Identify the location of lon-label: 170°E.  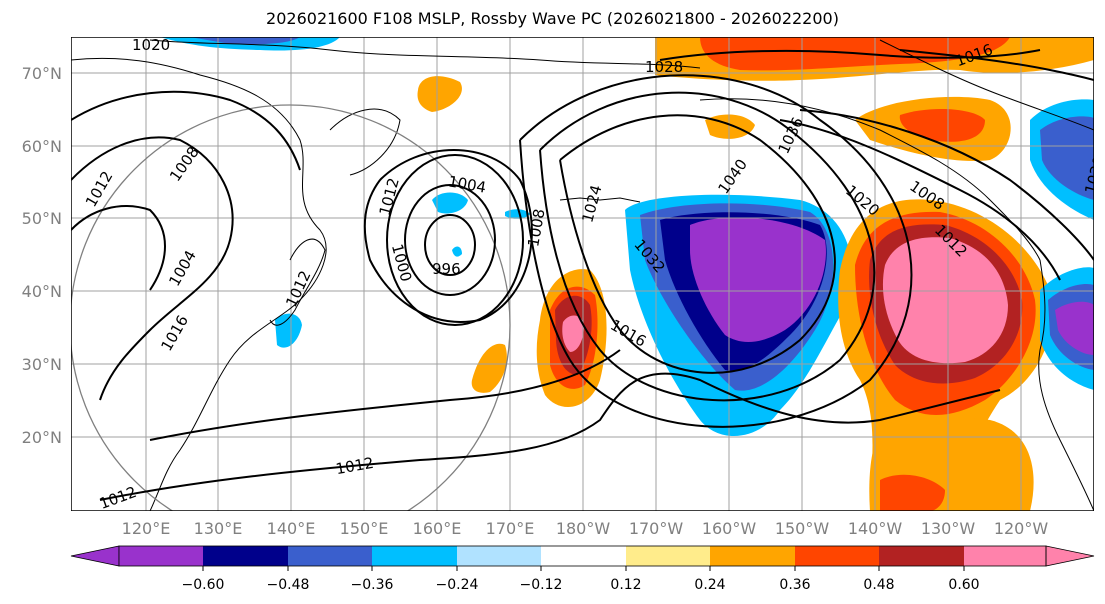
(510, 528).